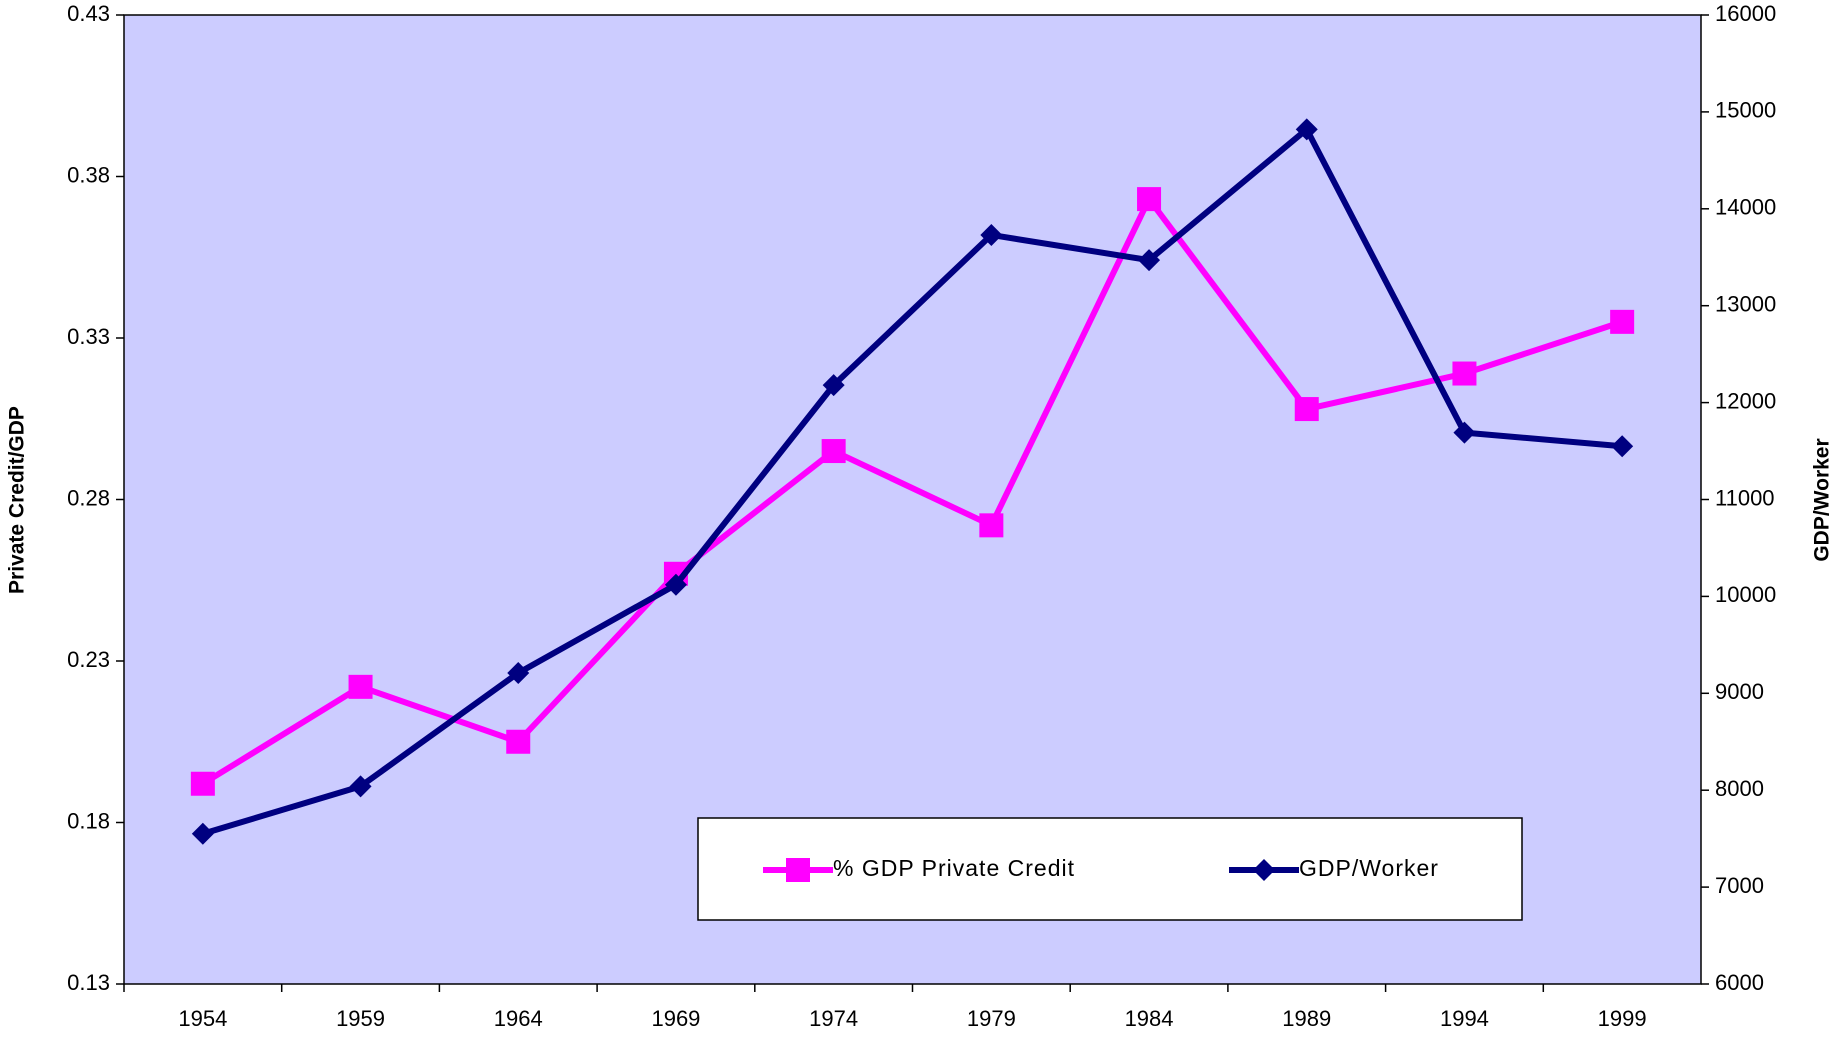  Describe the element at coordinates (1745, 304) in the screenshot. I see `y2-tick-label: 13000` at that location.